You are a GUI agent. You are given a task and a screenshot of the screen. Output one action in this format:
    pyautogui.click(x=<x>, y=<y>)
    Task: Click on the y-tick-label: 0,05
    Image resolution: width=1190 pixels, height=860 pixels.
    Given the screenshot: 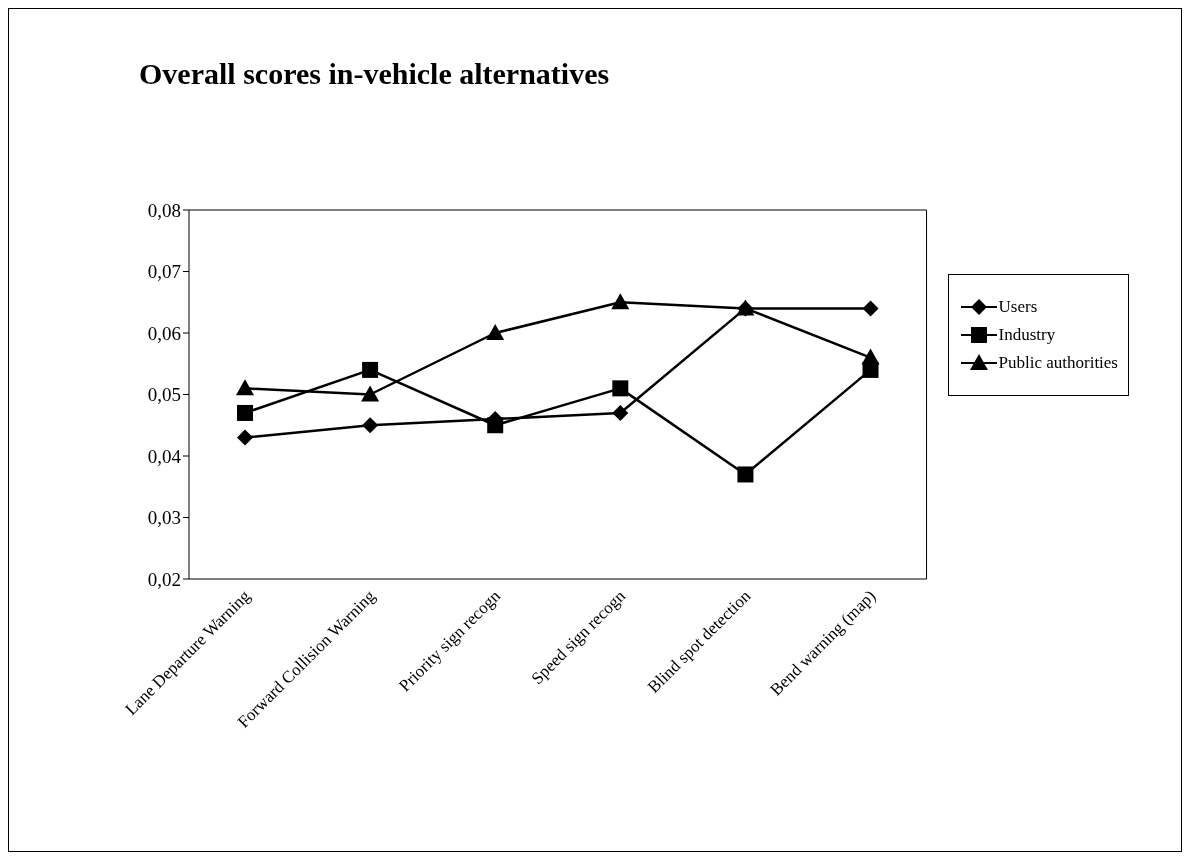 What is the action you would take?
    pyautogui.click(x=164, y=395)
    